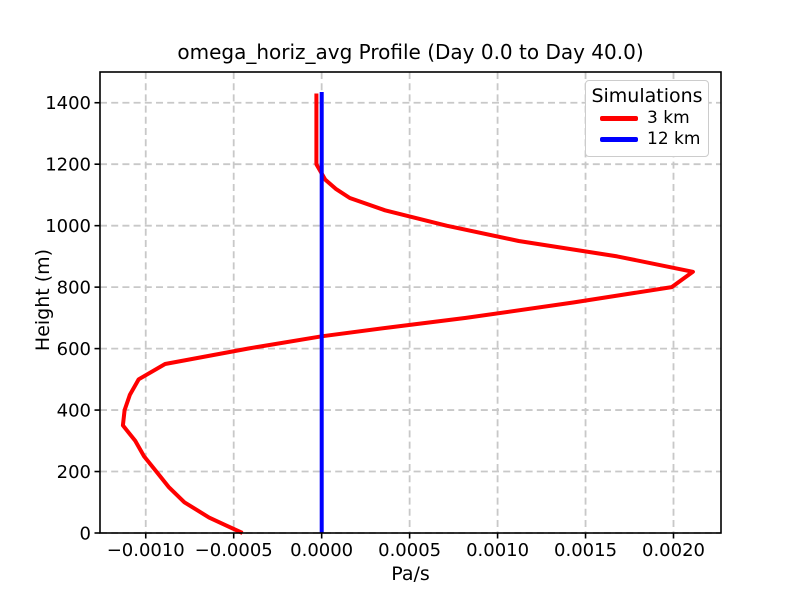  Describe the element at coordinates (74, 349) in the screenshot. I see `y-tick-label: 600` at that location.